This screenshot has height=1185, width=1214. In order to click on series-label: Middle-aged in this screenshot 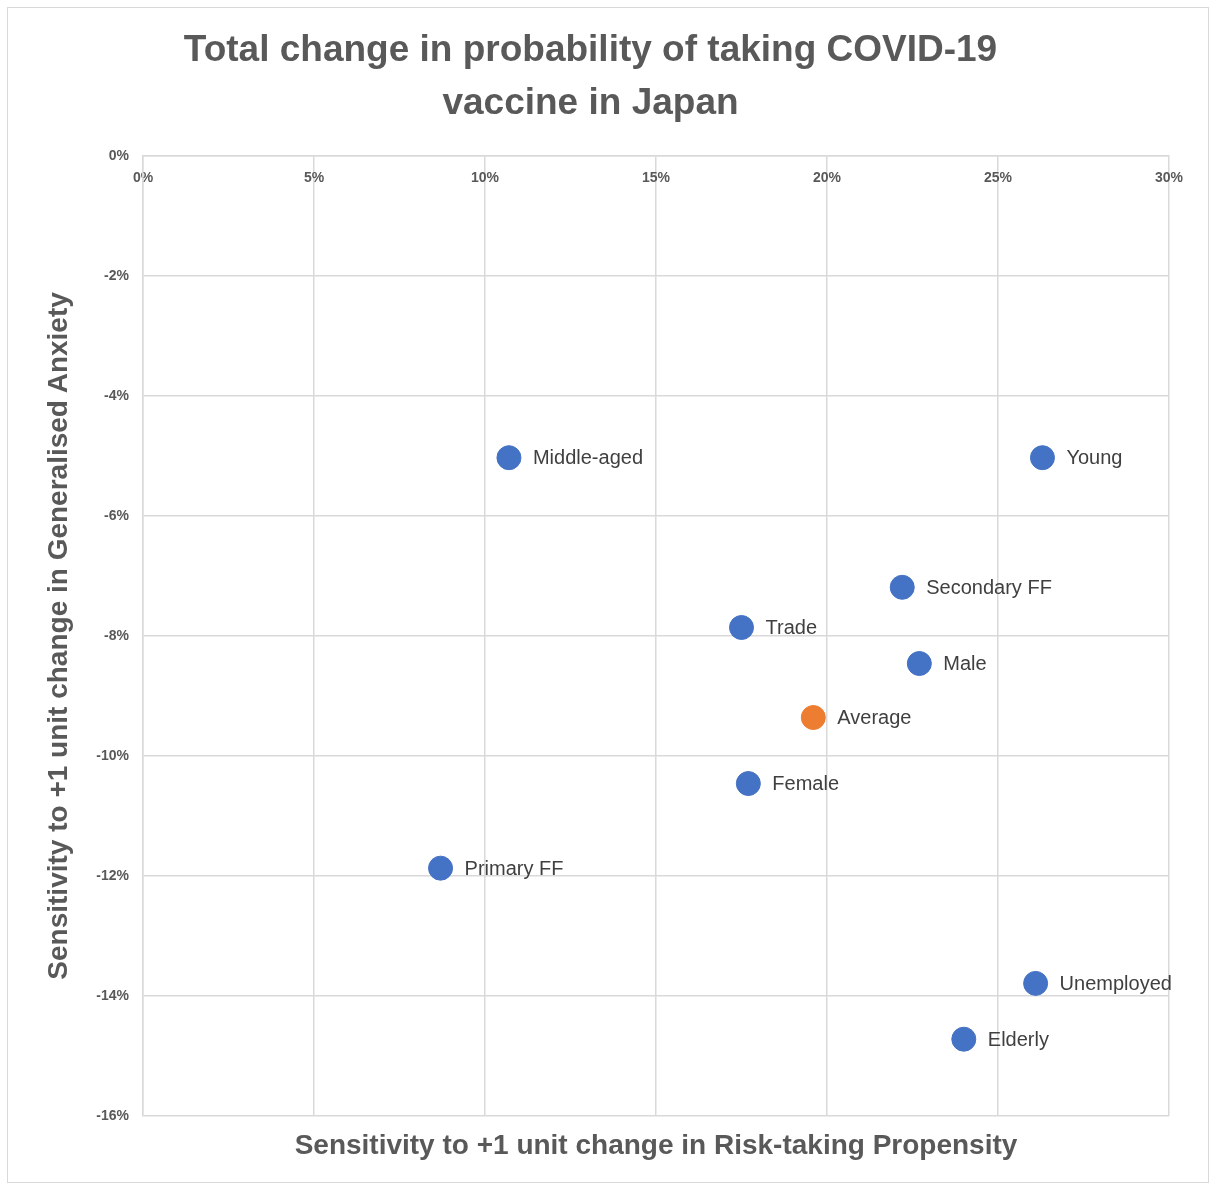, I will do `click(588, 457)`.